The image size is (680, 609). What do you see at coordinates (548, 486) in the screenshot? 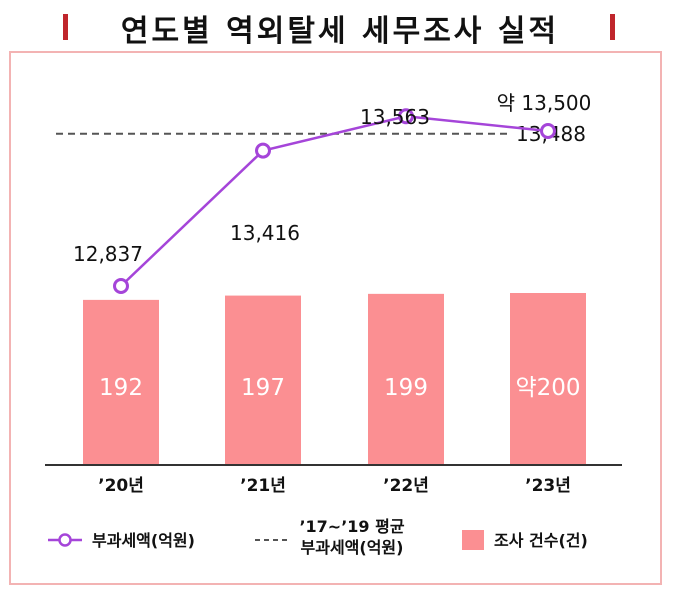
I see `x-tick-label-4: ’23년` at bounding box center [548, 486].